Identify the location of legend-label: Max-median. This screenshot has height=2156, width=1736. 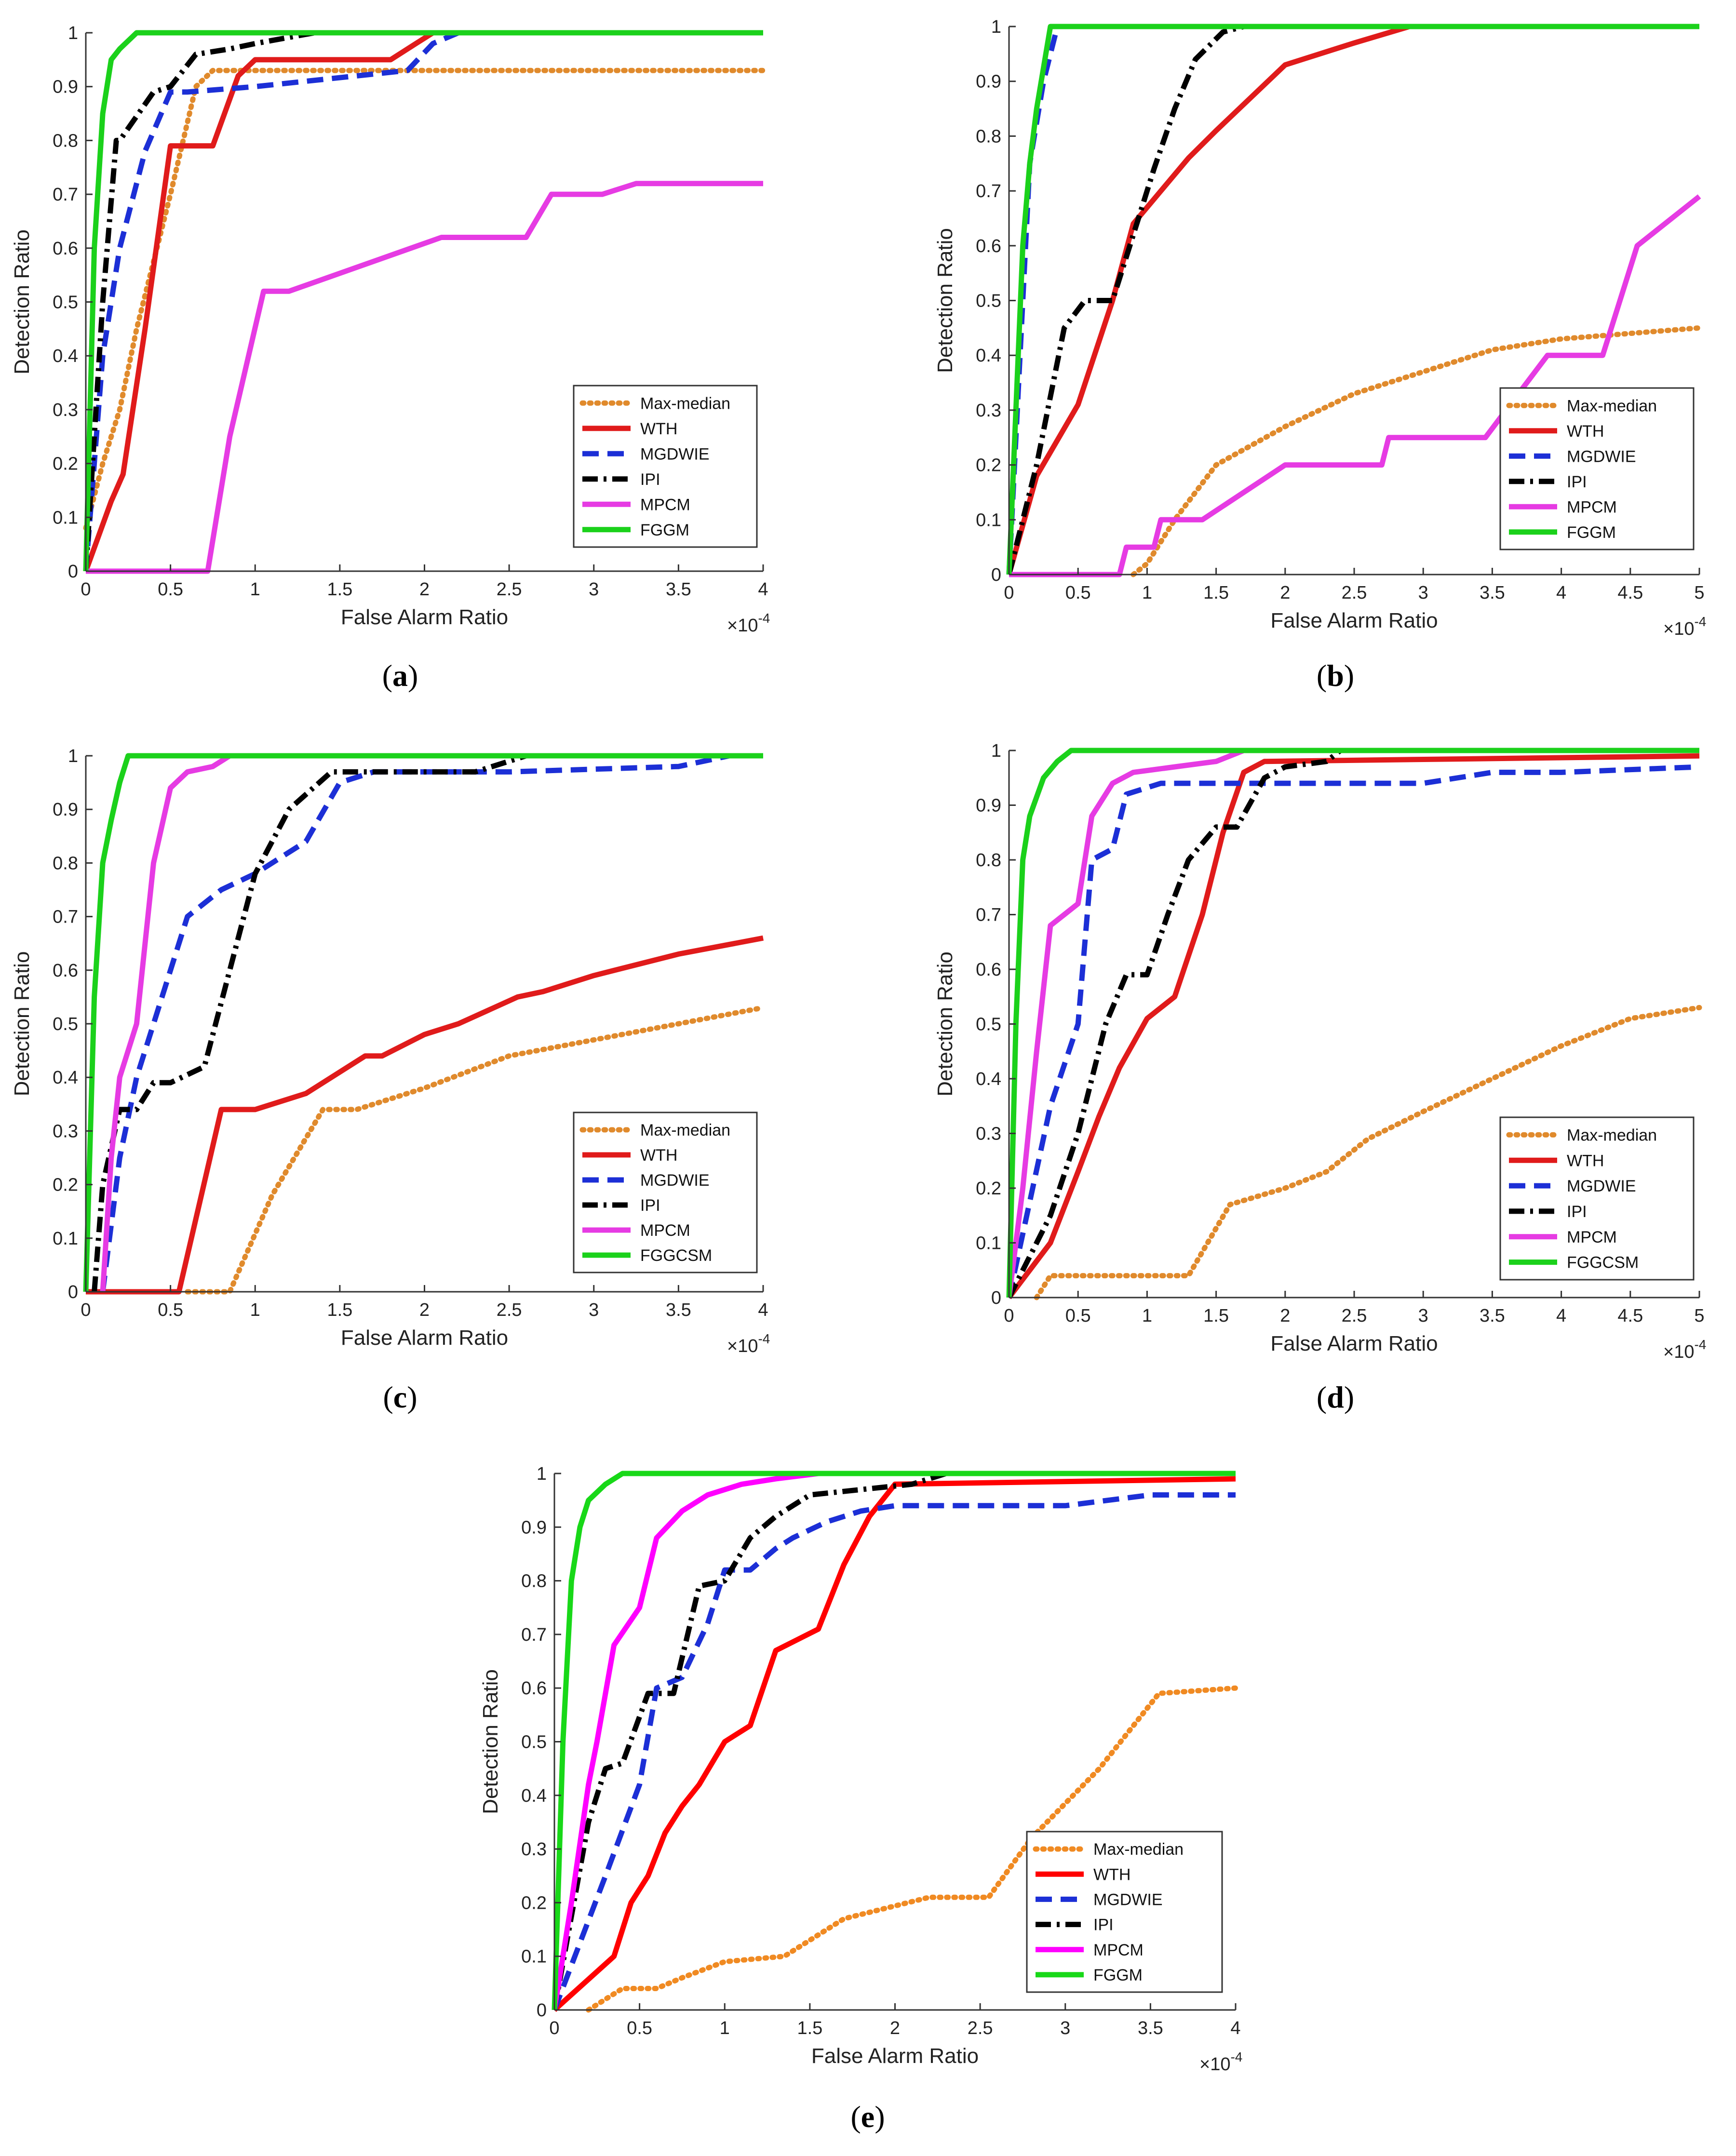
(1612, 1135).